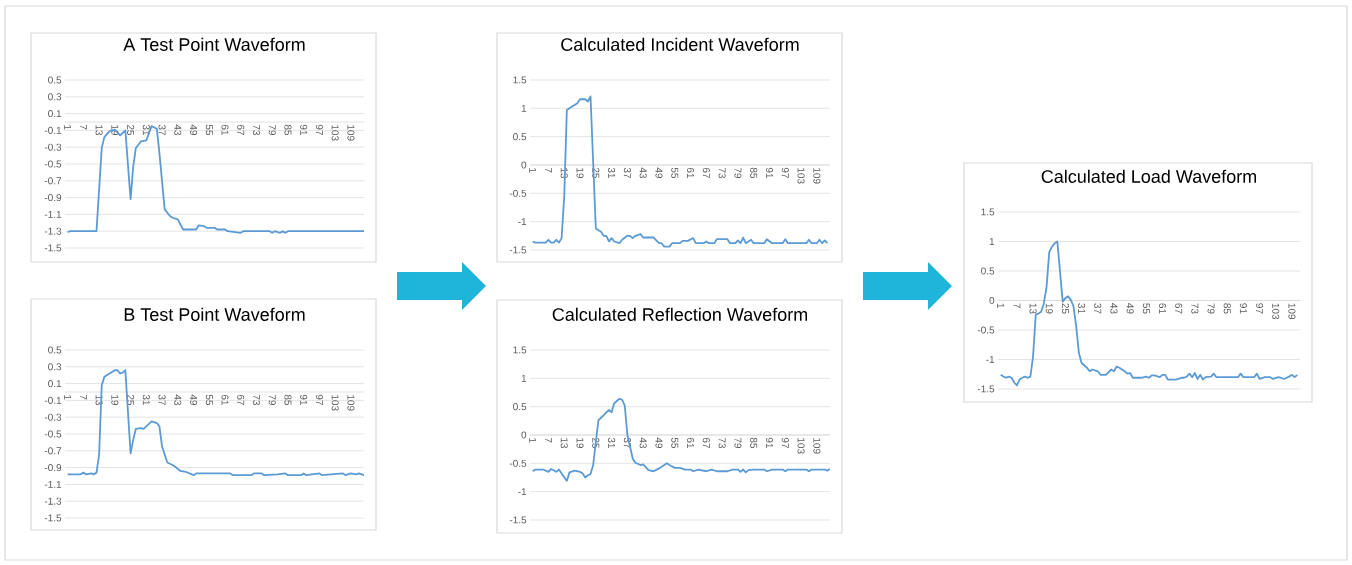  Describe the element at coordinates (99, 130) in the screenshot. I see `x-tick-label: 13` at that location.